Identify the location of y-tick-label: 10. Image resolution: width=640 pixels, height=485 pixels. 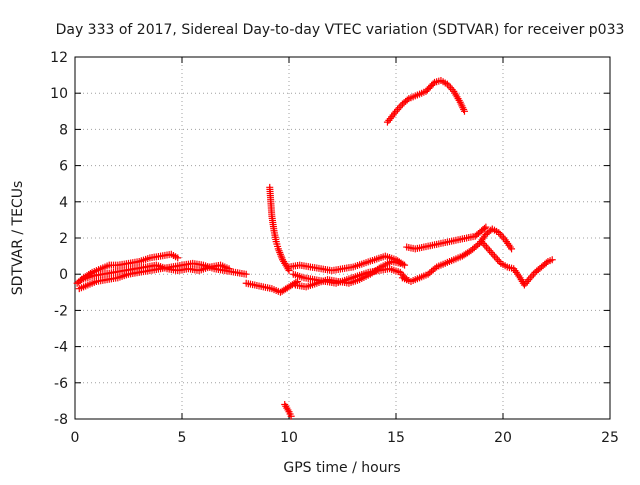
(59, 94).